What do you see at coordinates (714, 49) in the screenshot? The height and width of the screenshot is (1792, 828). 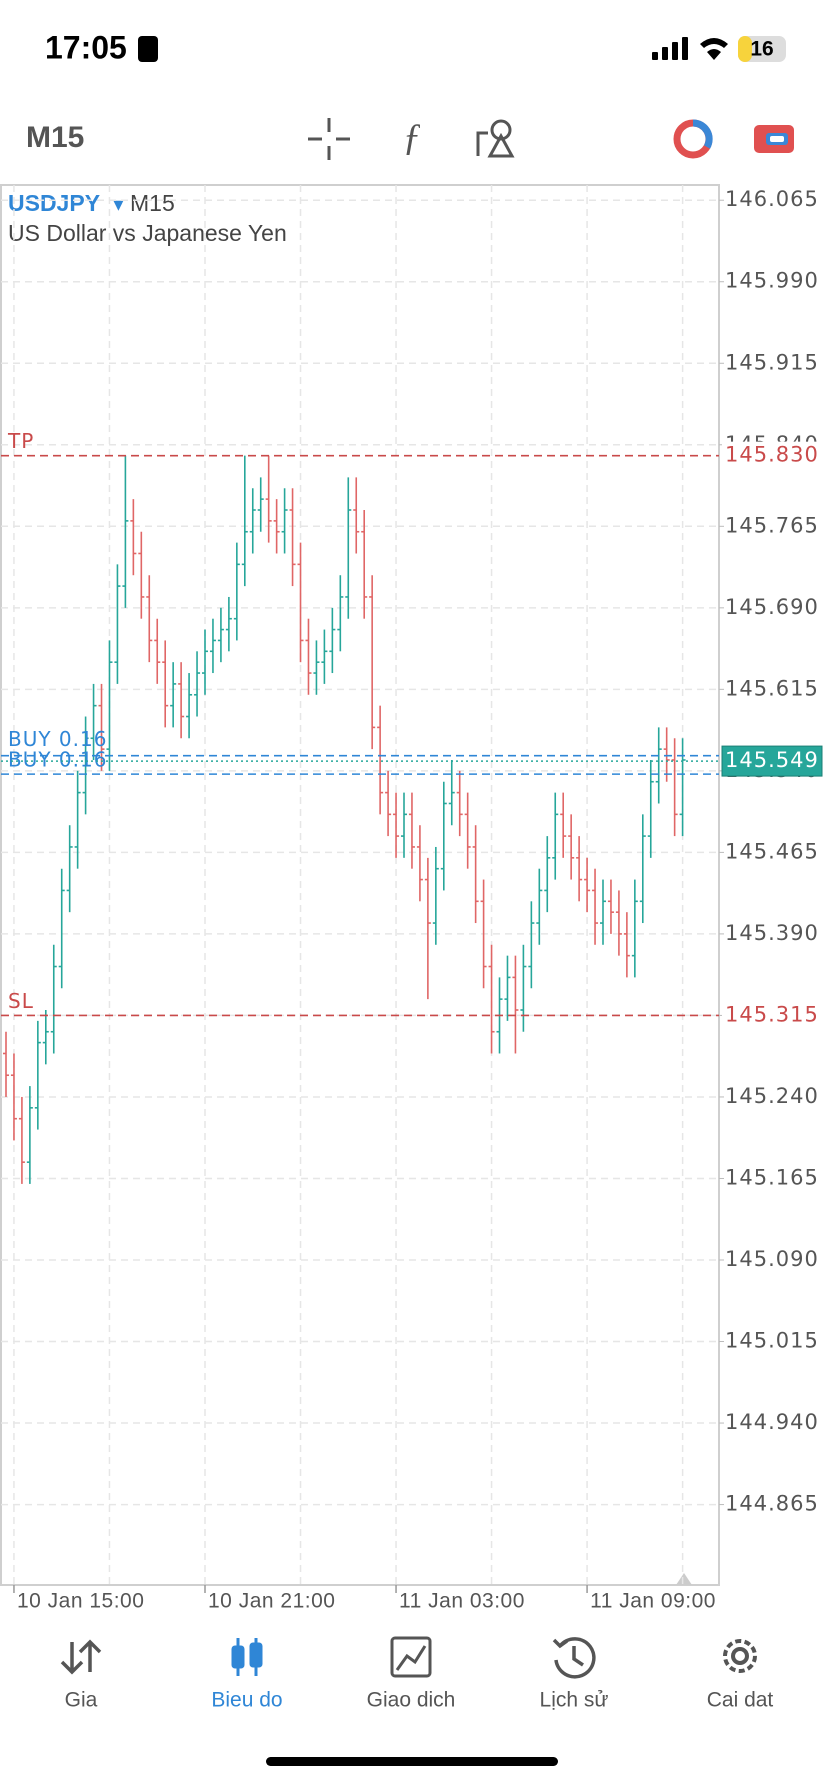 I see `wifi-icon` at bounding box center [714, 49].